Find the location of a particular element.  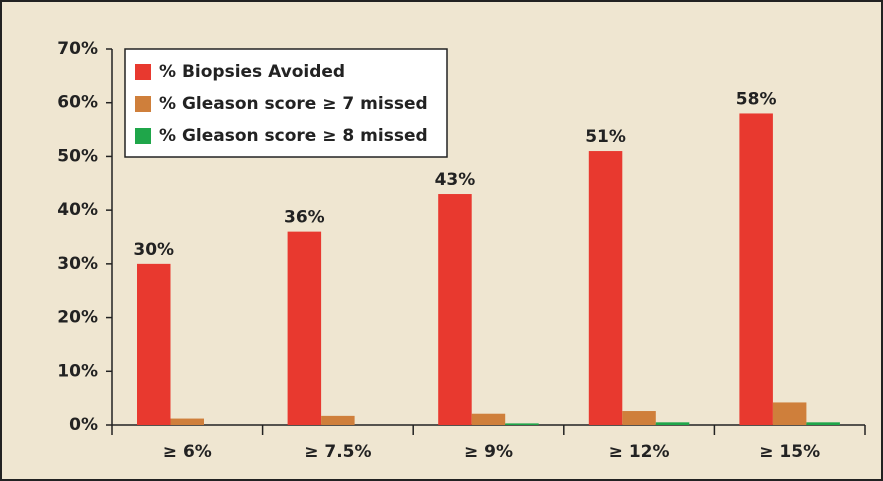

value-label: 58% is located at coordinates (756, 99).